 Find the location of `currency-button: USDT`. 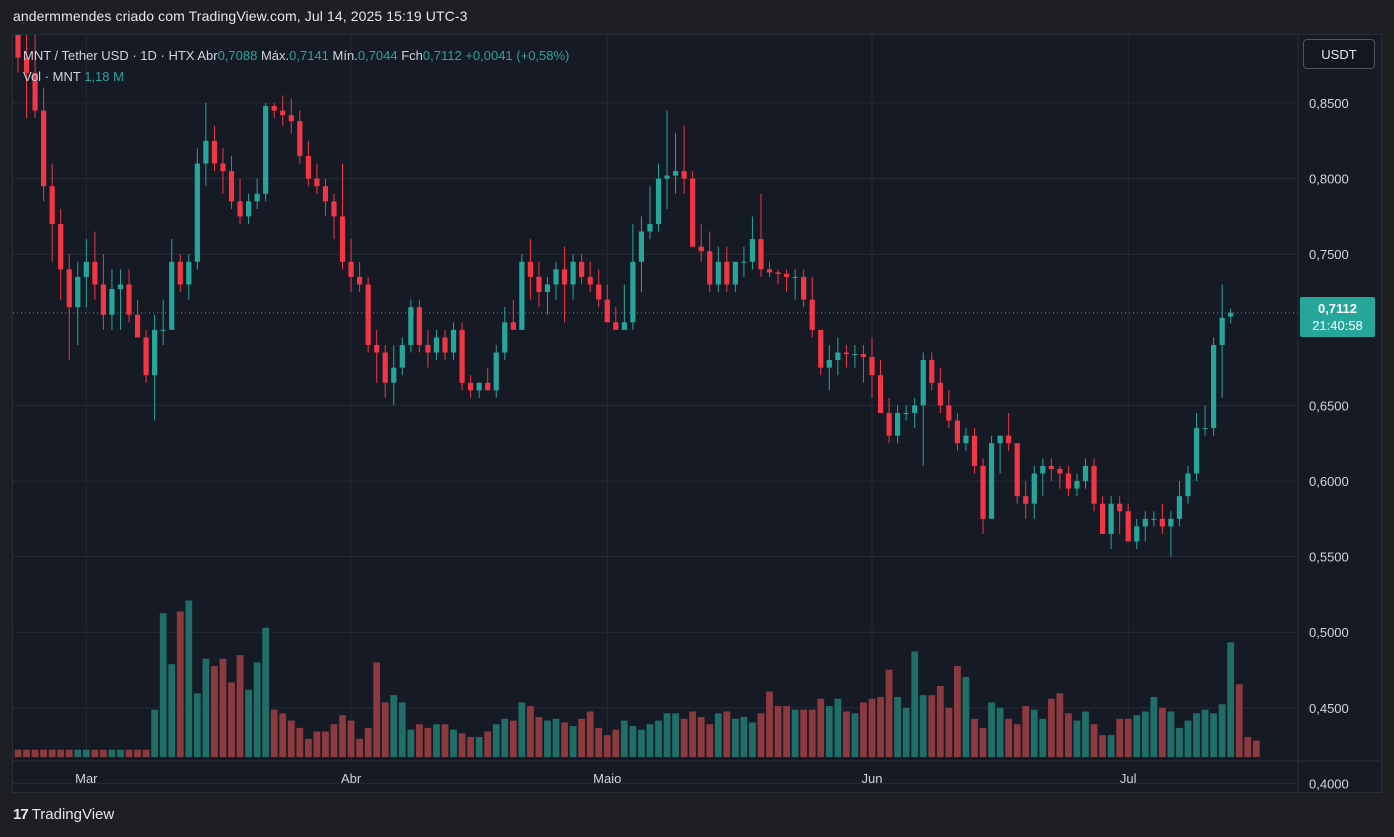

currency-button: USDT is located at coordinates (1339, 54).